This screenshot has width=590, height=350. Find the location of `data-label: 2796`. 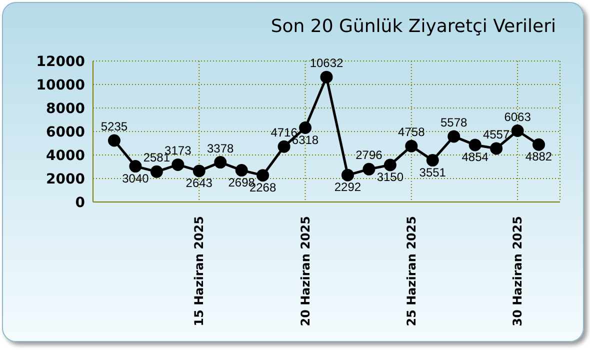

data-label: 2796 is located at coordinates (369, 155).